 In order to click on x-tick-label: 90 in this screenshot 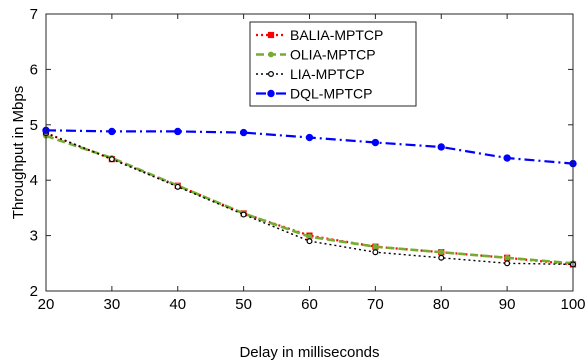, I will do `click(507, 304)`.